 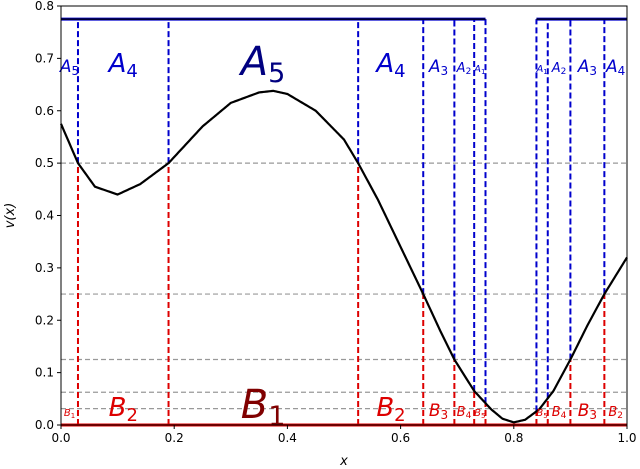 I want to click on y-axis-ticks: 0.0 0.1 0.2 0.3 0.4 0.5 0.6 0.7 0.8, so click(x=48, y=216).